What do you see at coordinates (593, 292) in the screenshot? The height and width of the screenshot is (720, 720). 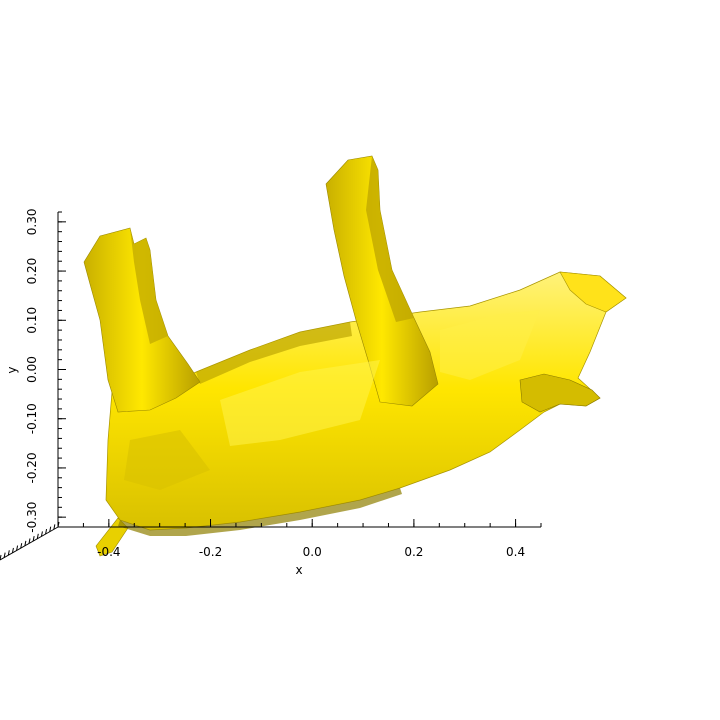 I see `mesh-ear` at bounding box center [593, 292].